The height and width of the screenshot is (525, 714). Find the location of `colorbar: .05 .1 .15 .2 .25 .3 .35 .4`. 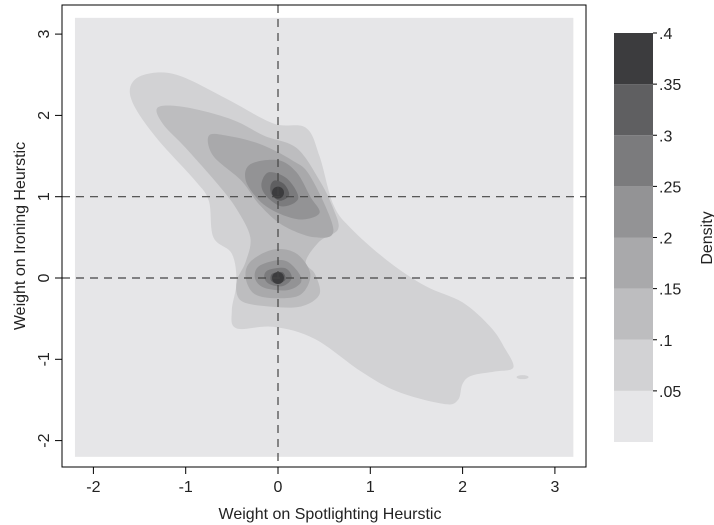

colorbar: .05 .1 .15 .2 .25 .3 .35 .4 is located at coordinates (647, 234).